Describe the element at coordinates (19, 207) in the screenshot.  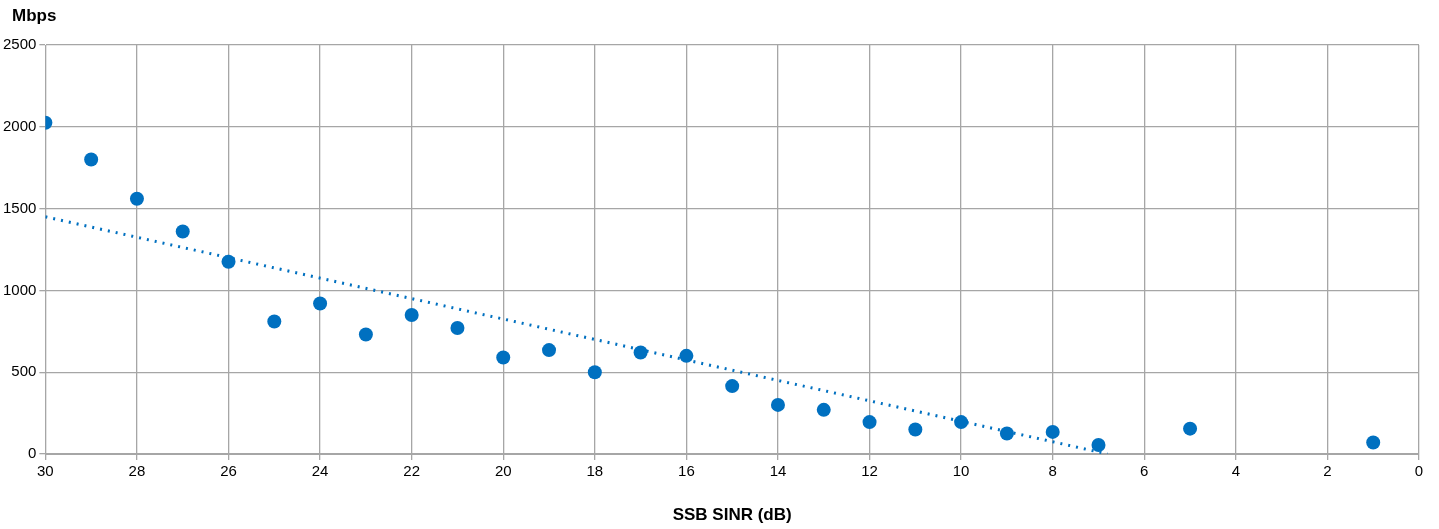
I see `y-tick-label: 1500` at that location.